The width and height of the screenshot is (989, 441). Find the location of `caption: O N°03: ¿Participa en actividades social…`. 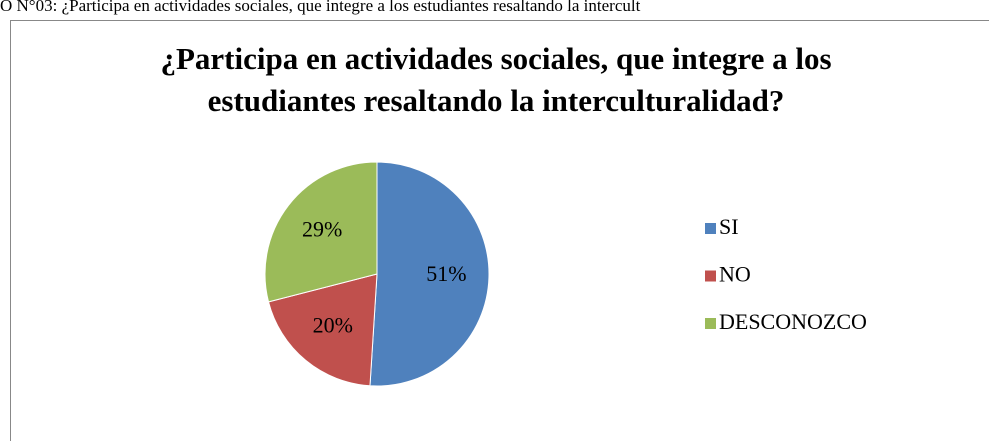

caption: O N°03: ¿Participa en actividades social… is located at coordinates (320, 7).